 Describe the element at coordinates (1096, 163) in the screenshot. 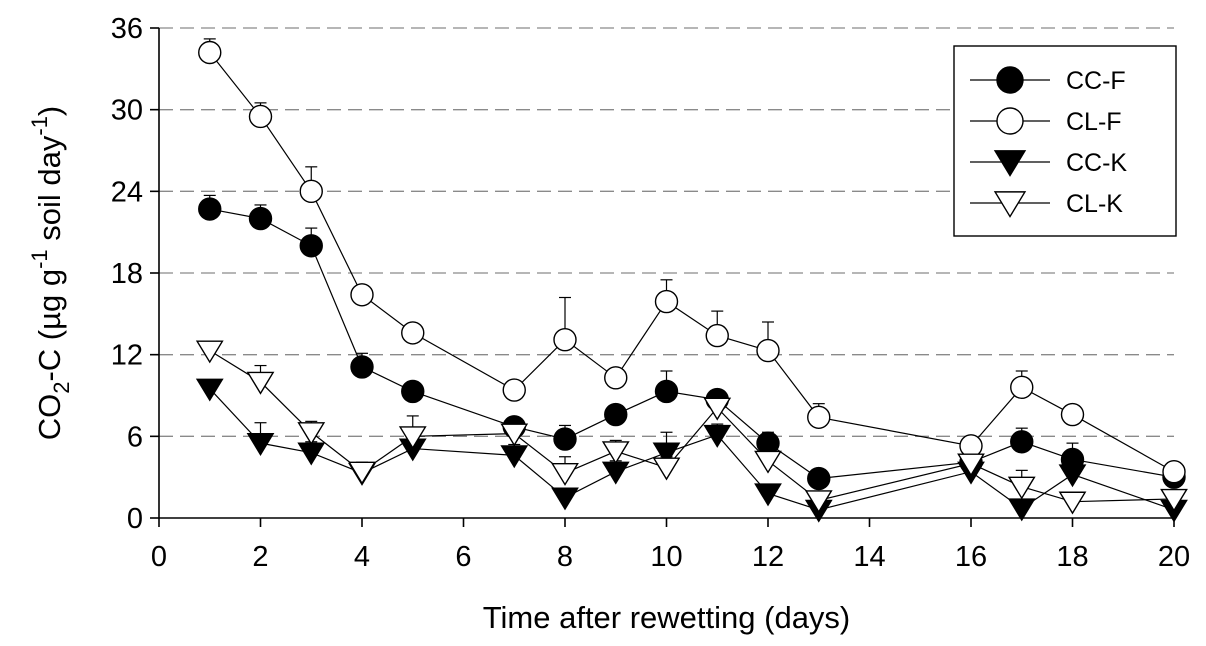

I see `legend-label: CC-K` at that location.